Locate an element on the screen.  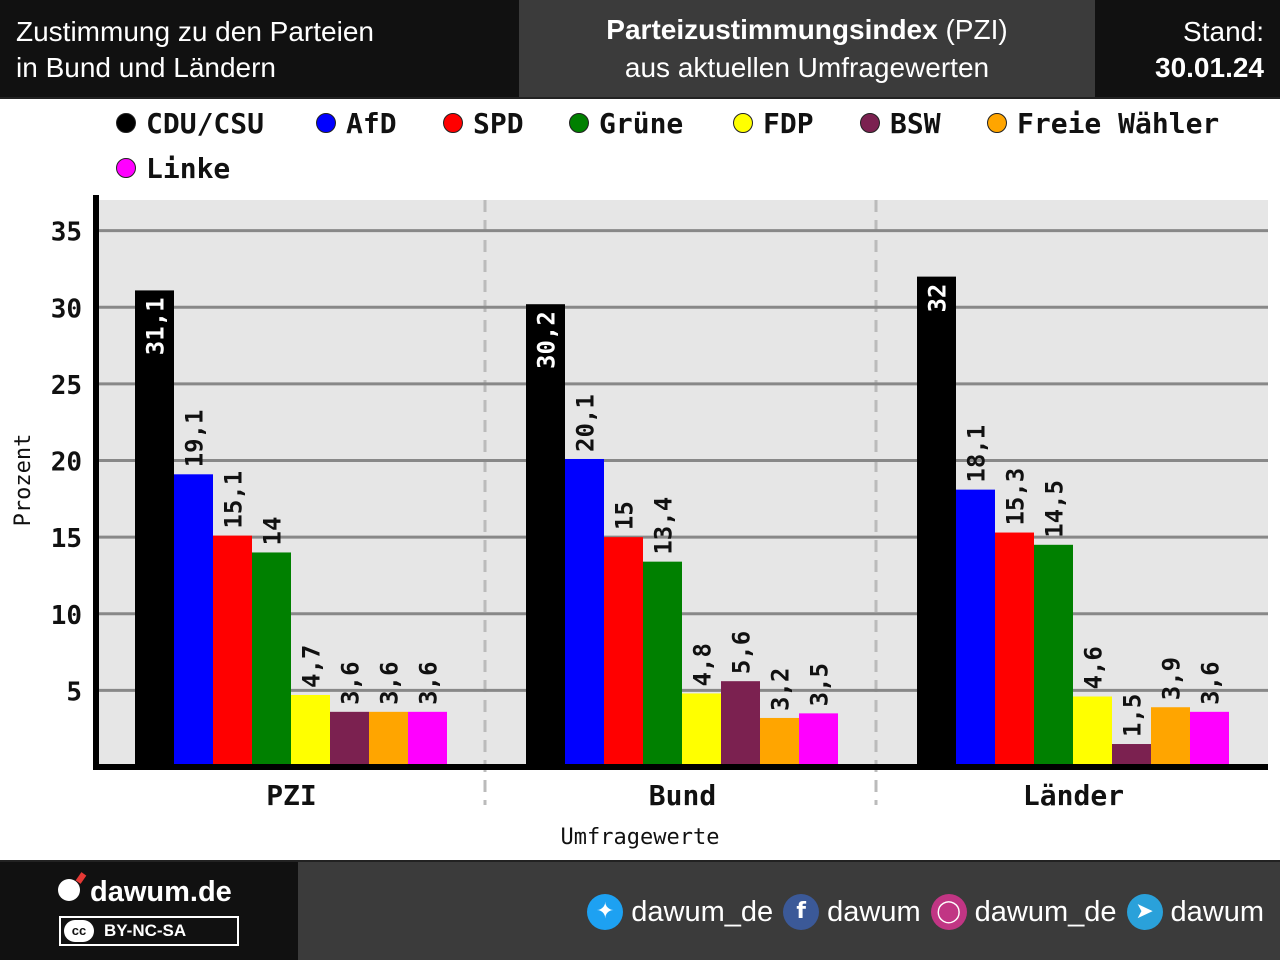
page-title: Parteizustimmungsindex (PZI) is located at coordinates (807, 30).